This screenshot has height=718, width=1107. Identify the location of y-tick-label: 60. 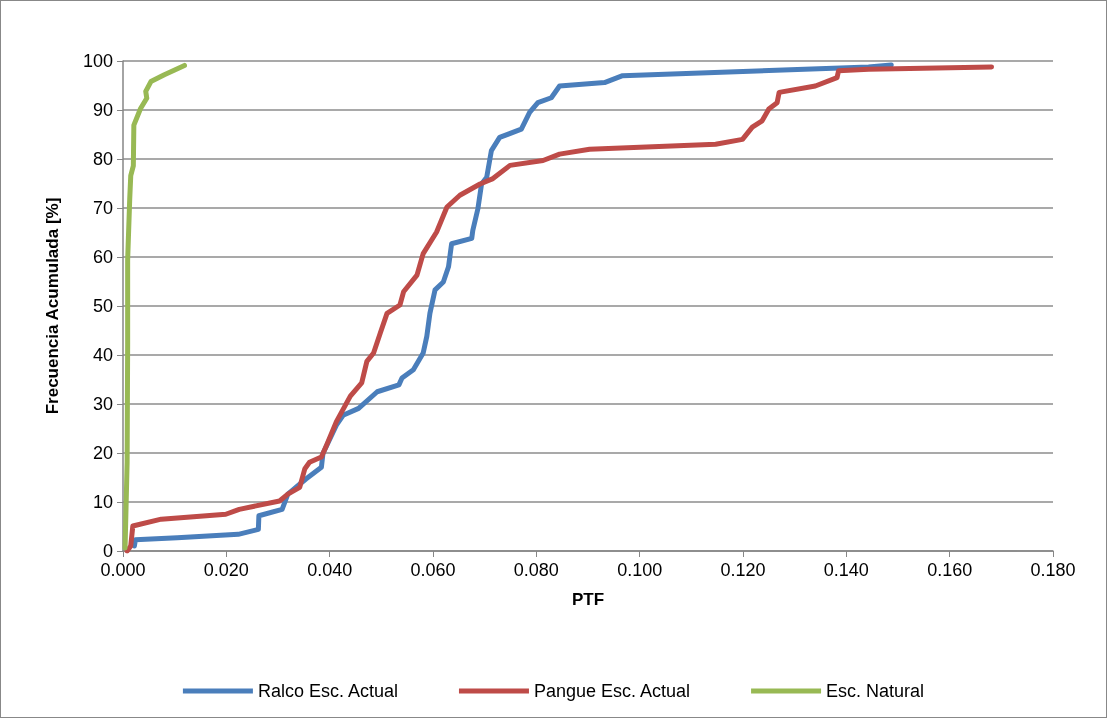
(102, 257).